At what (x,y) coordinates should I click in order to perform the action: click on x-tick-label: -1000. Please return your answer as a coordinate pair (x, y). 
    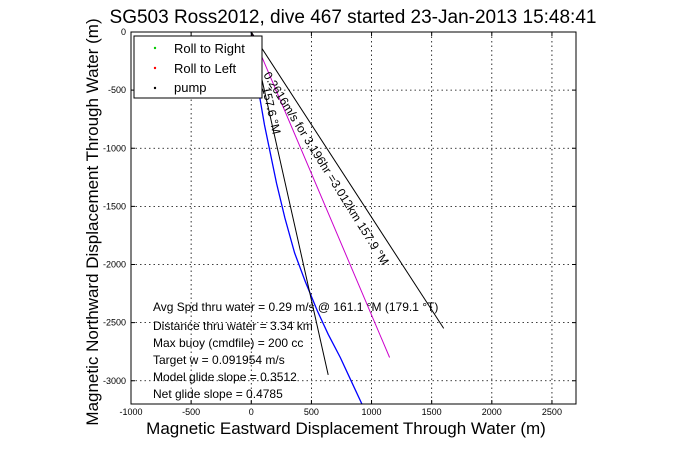
    Looking at the image, I should click on (130, 412).